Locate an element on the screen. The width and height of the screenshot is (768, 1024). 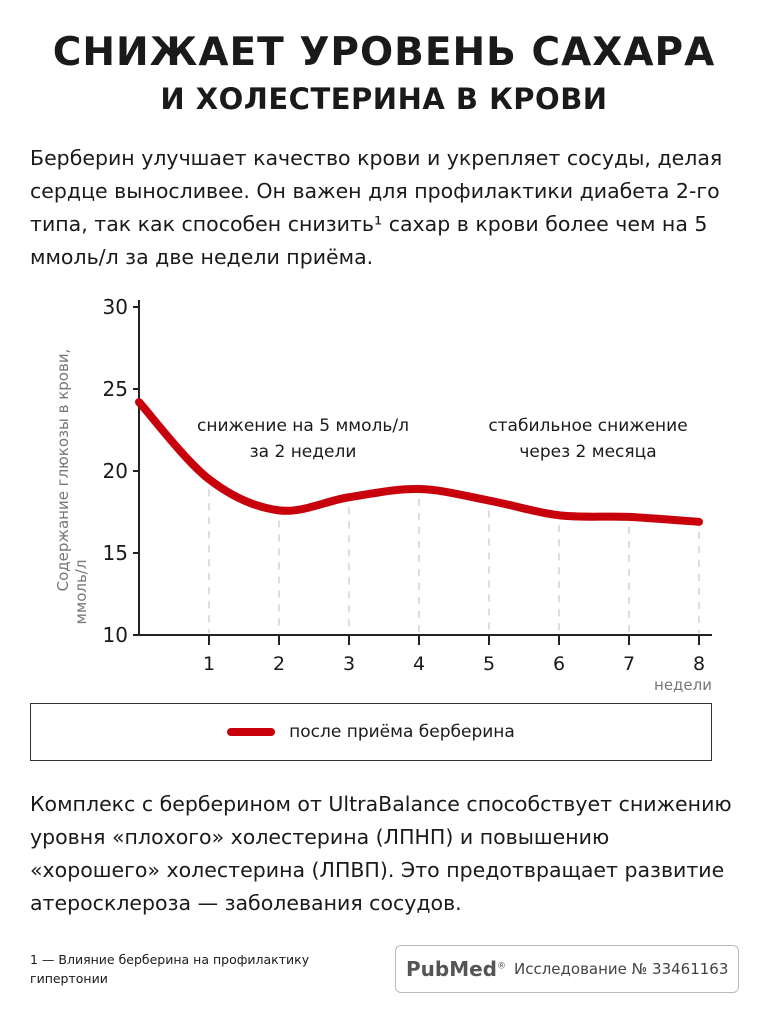
study-number: Исследование № 33461163 is located at coordinates (621, 969).